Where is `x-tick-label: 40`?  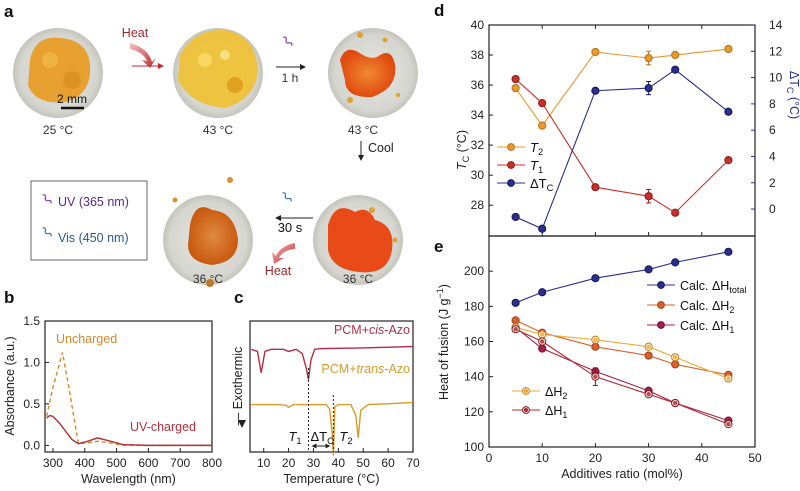
x-tick-label: 40 is located at coordinates (339, 463).